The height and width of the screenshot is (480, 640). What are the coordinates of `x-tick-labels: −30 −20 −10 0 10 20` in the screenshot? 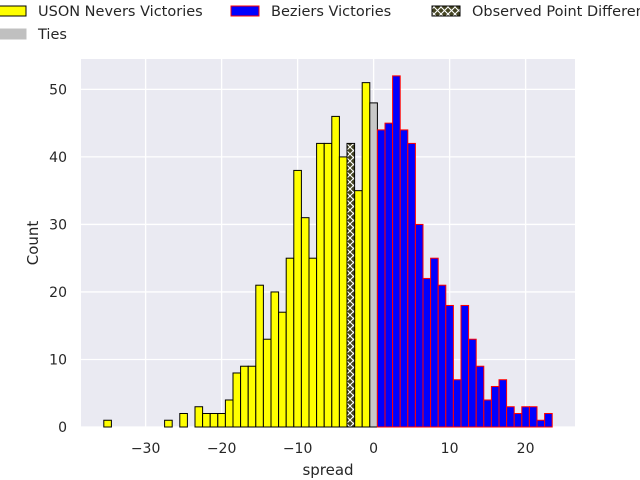 It's located at (333, 449).